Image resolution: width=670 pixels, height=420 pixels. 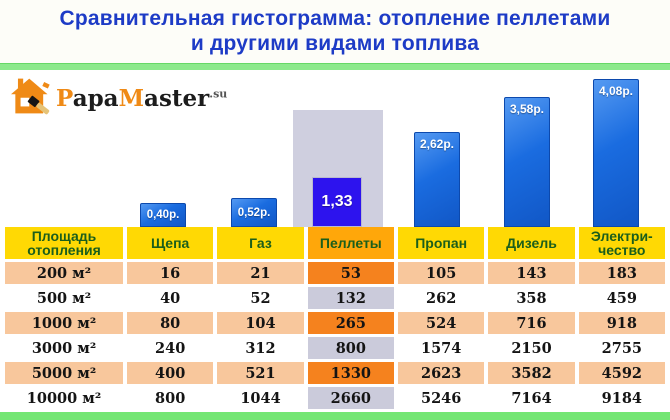 I want to click on row-area-label: 500 м², so click(x=64, y=298).